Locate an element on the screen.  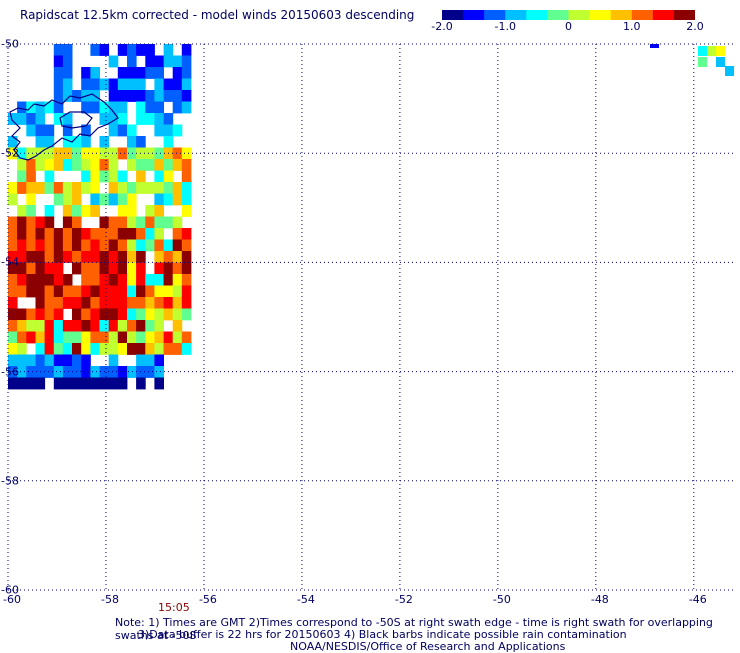
swath-time-label: 15:05 is located at coordinates (174, 607).